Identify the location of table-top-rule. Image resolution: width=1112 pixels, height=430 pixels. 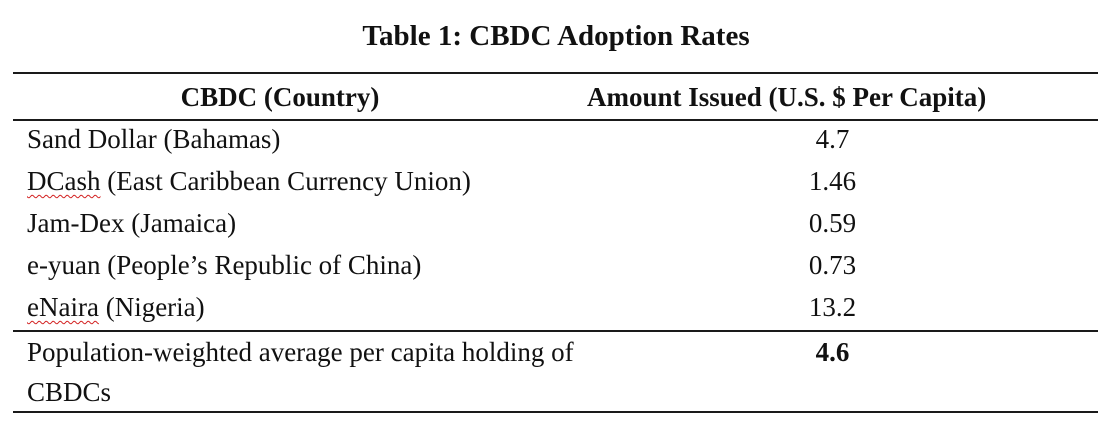
(555, 73).